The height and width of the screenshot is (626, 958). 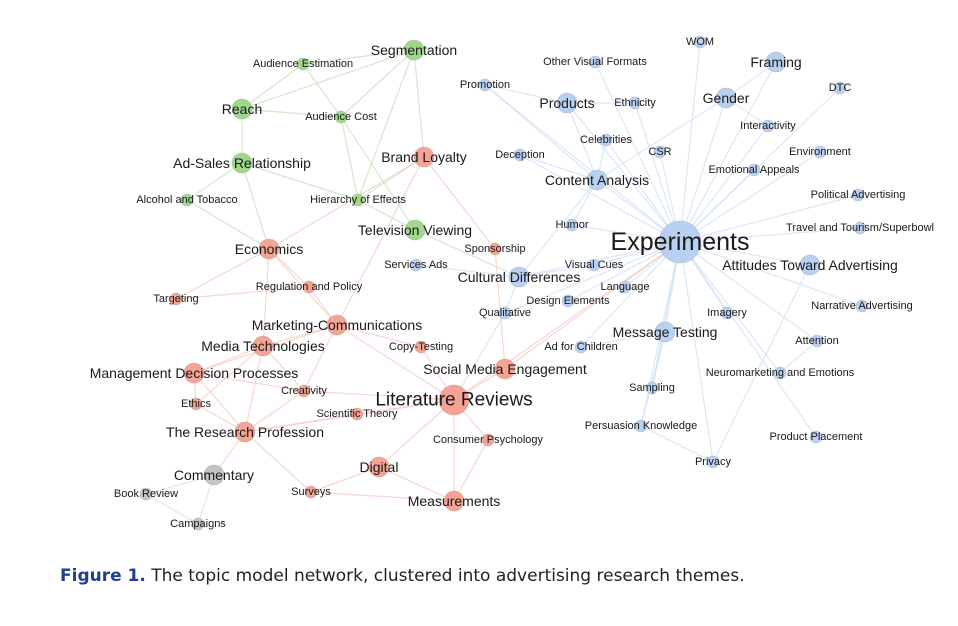 What do you see at coordinates (255, 206) in the screenshot?
I see `edge-ad-sales-relationship-economics` at bounding box center [255, 206].